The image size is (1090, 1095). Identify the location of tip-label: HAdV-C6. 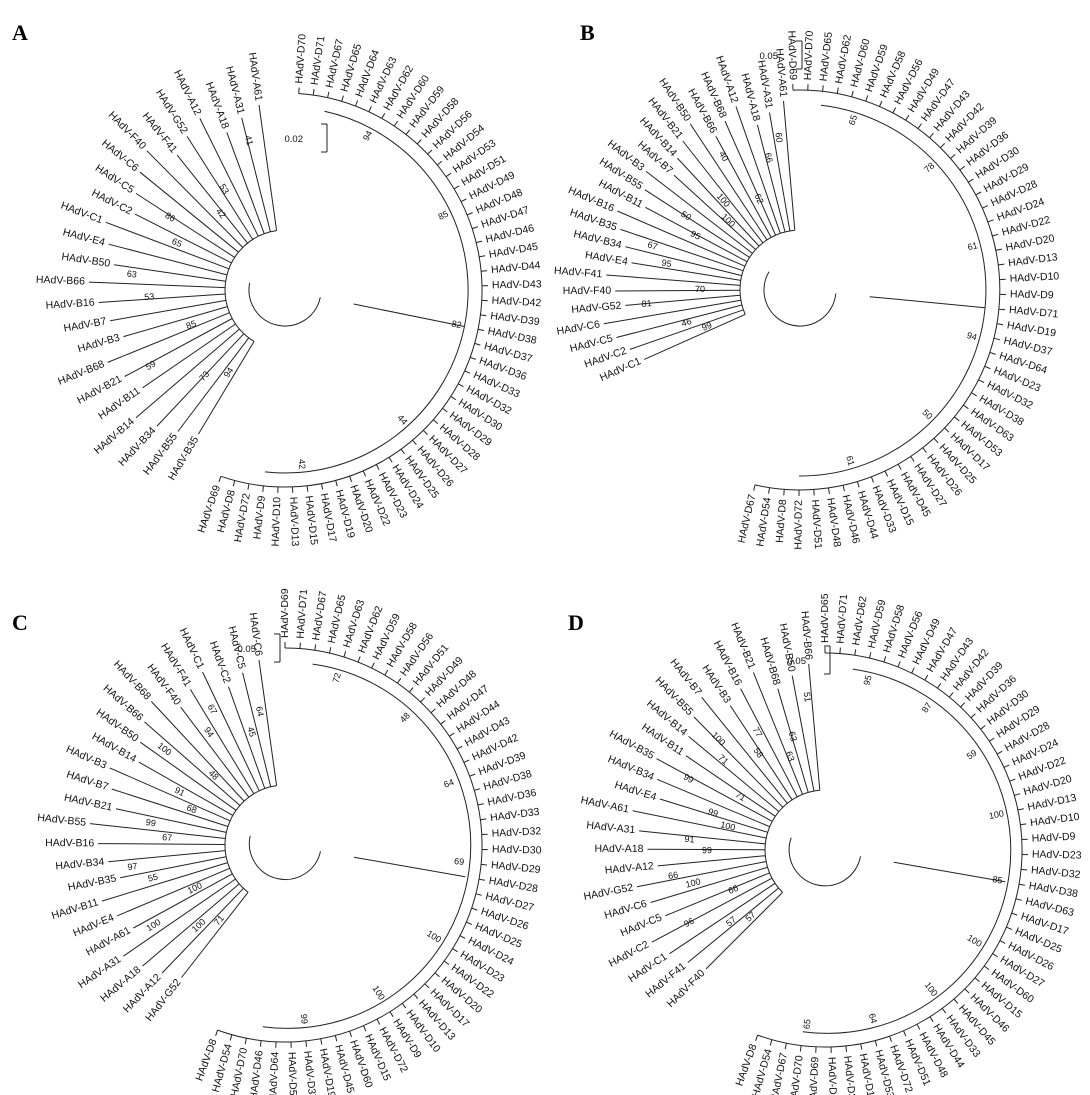
(578, 327).